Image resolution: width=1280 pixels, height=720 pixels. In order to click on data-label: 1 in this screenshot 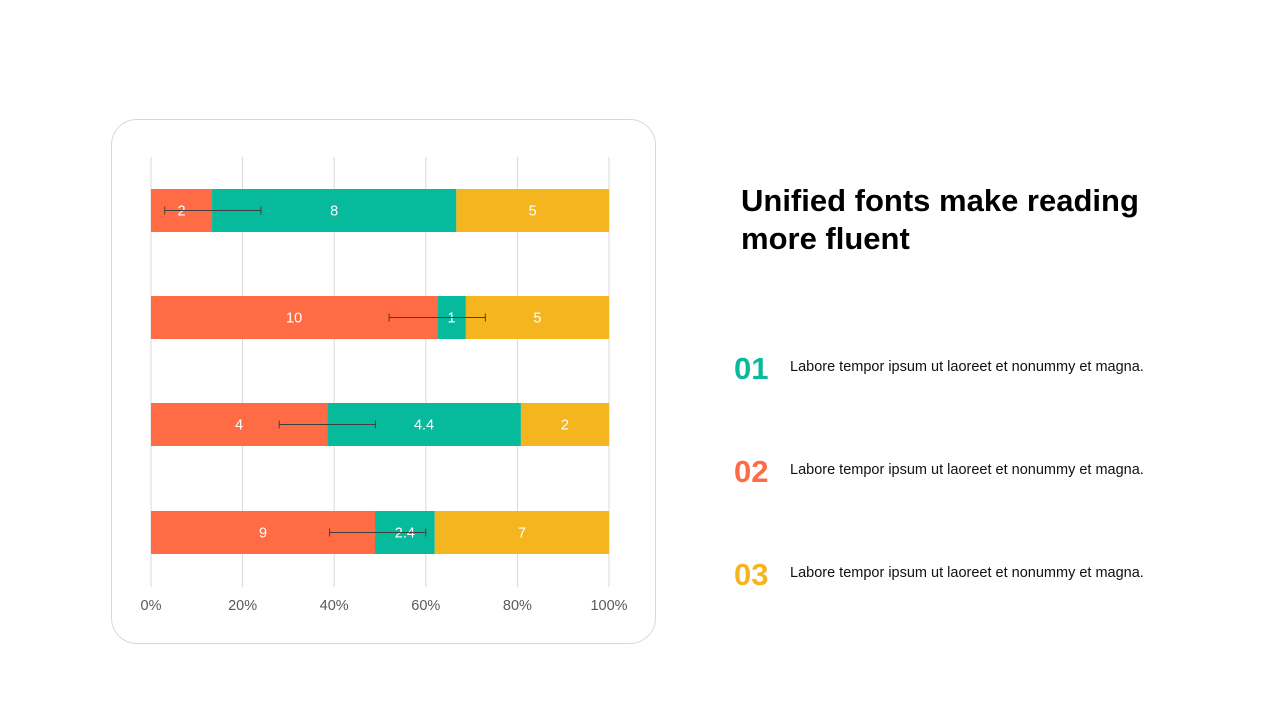, I will do `click(452, 319)`.